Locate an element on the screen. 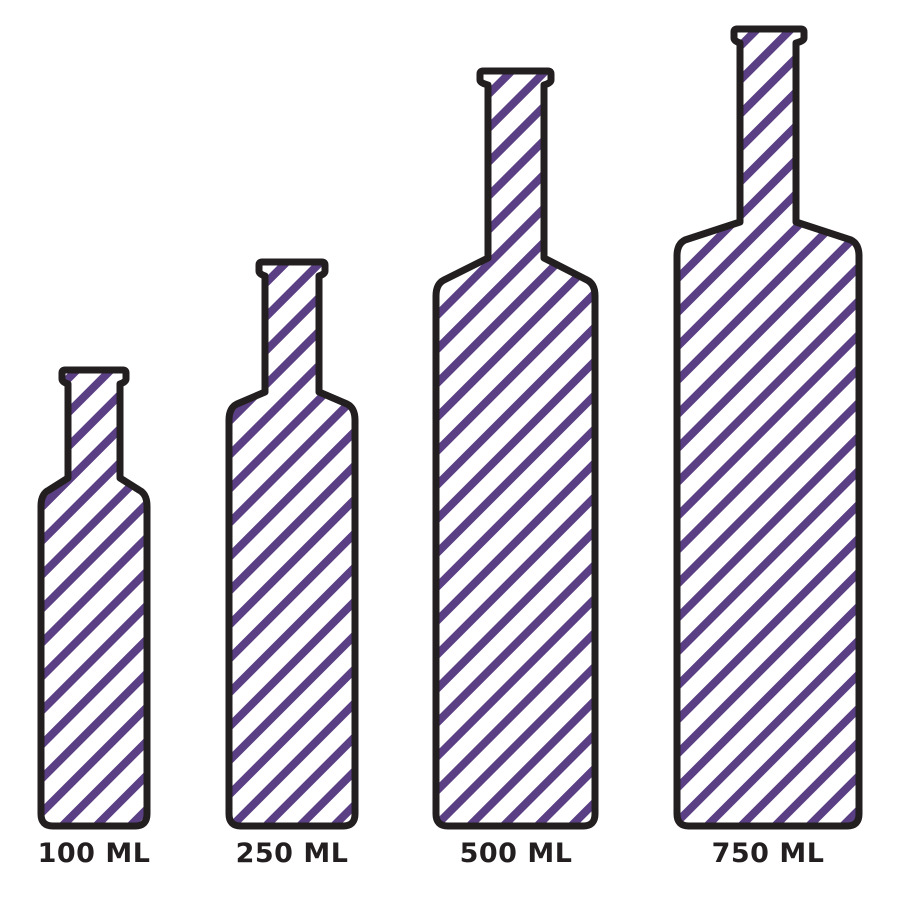 Image resolution: width=900 pixels, height=900 pixels. bottle-100ml is located at coordinates (94, 598).